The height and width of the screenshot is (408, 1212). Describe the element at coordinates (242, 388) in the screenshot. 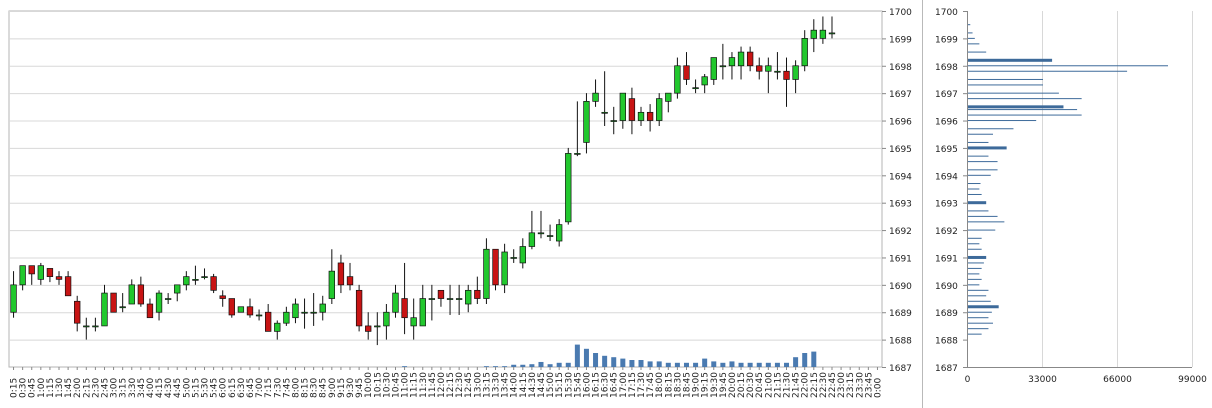

I see `x-tick-label: 6:30` at that location.